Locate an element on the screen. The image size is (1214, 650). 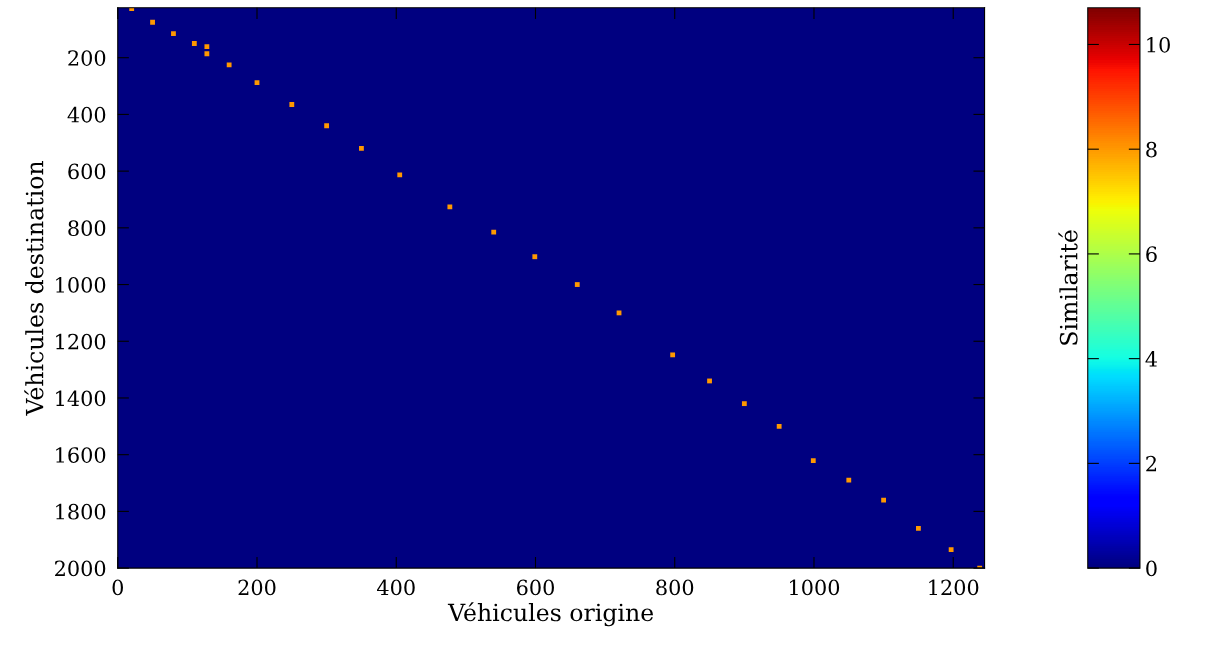
x-tick-label: 600 is located at coordinates (535, 587).